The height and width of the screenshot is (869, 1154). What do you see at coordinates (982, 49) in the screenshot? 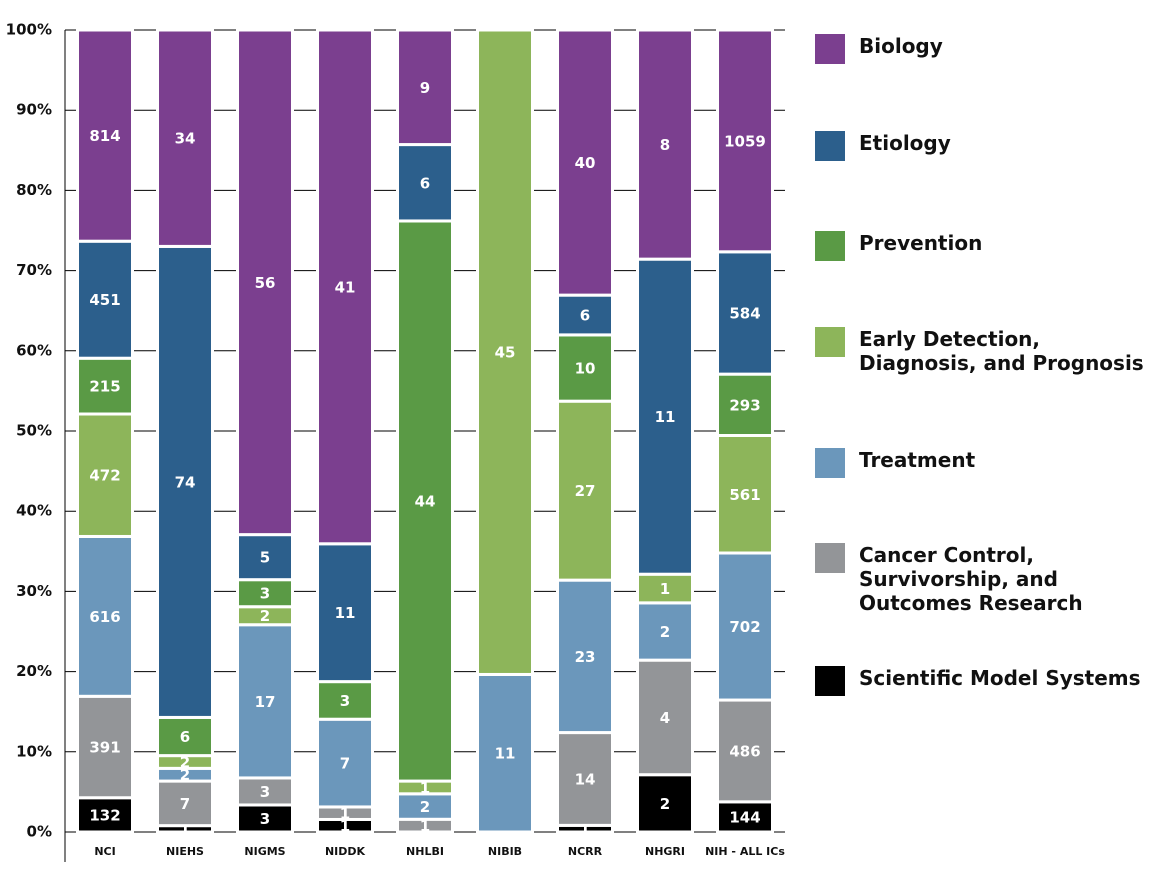
I see `legend-item: Biology` at bounding box center [982, 49].